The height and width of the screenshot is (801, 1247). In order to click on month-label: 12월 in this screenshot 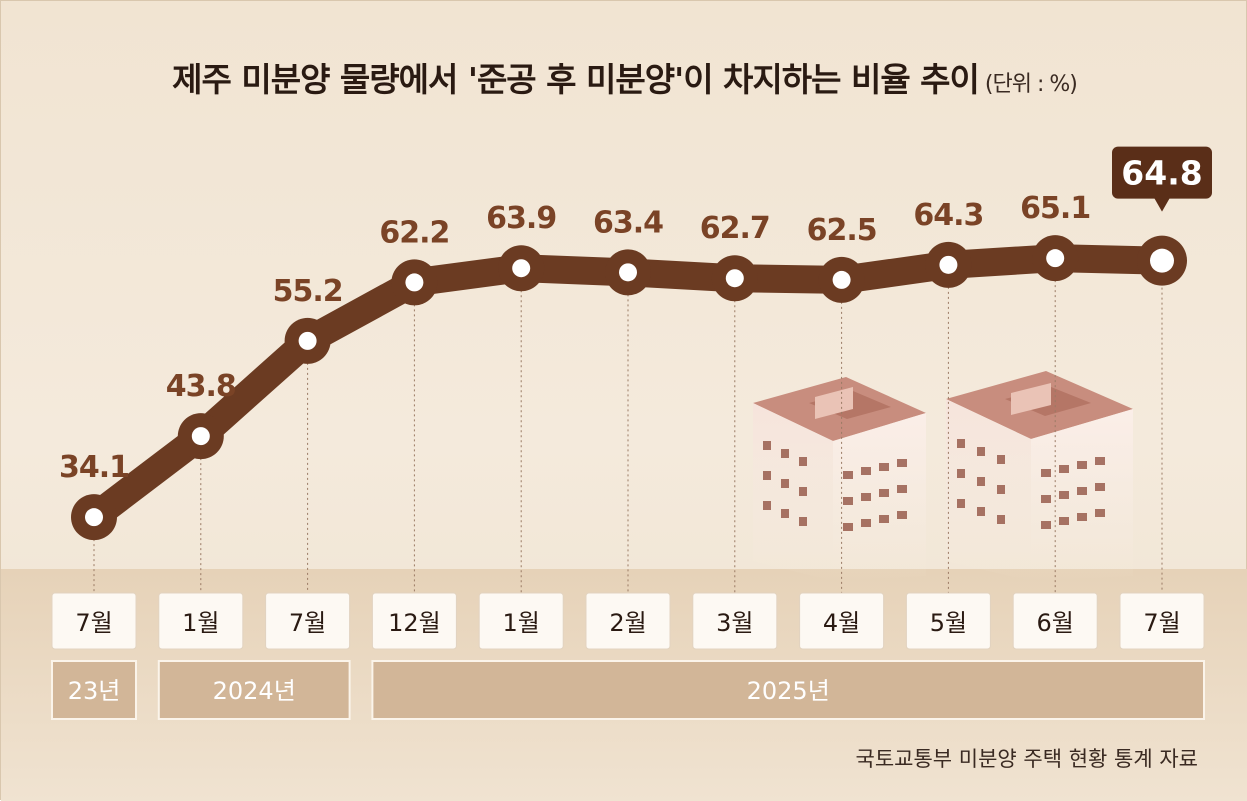, I will do `click(414, 623)`.